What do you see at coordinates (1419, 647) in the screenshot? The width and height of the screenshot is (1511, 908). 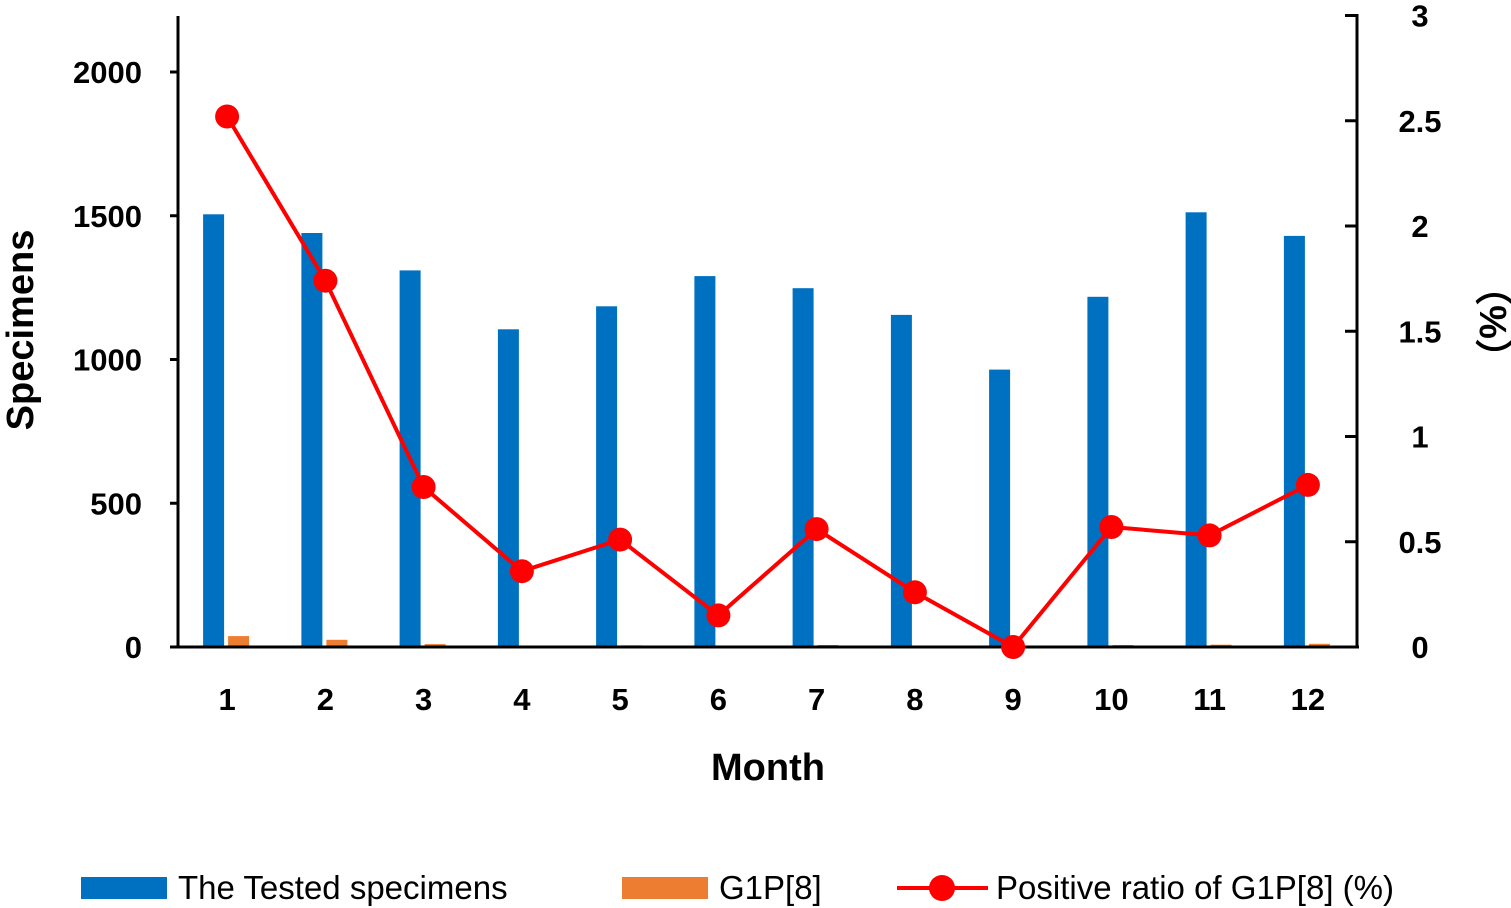 I see `y2-tick-label: 0` at bounding box center [1419, 647].